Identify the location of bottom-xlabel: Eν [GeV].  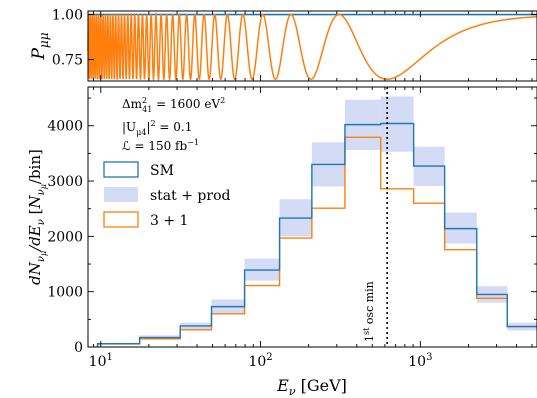
(311, 387).